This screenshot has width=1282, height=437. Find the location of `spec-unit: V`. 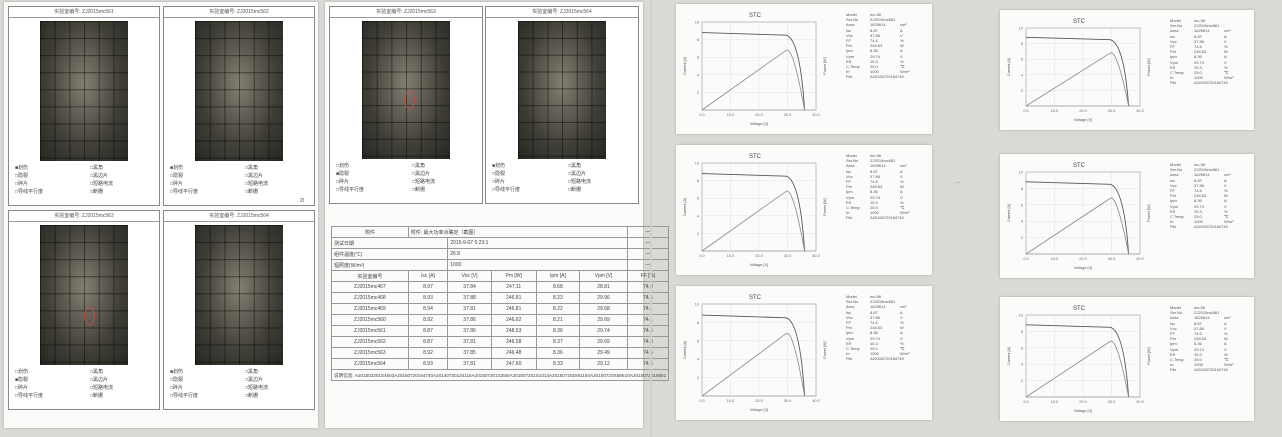

spec-unit: V is located at coordinates (901, 197).